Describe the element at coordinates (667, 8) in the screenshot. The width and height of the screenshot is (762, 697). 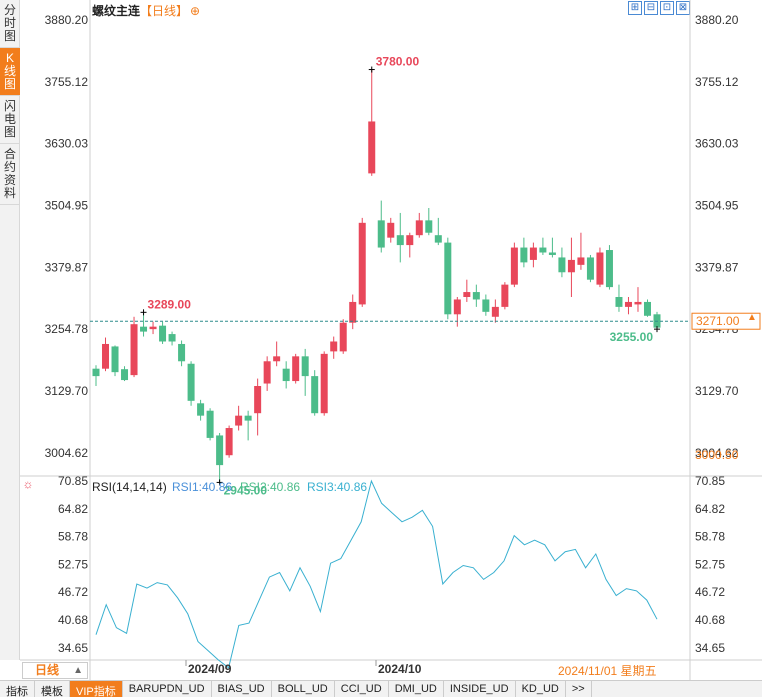
I see `toolbar-button-2: ⊡` at that location.